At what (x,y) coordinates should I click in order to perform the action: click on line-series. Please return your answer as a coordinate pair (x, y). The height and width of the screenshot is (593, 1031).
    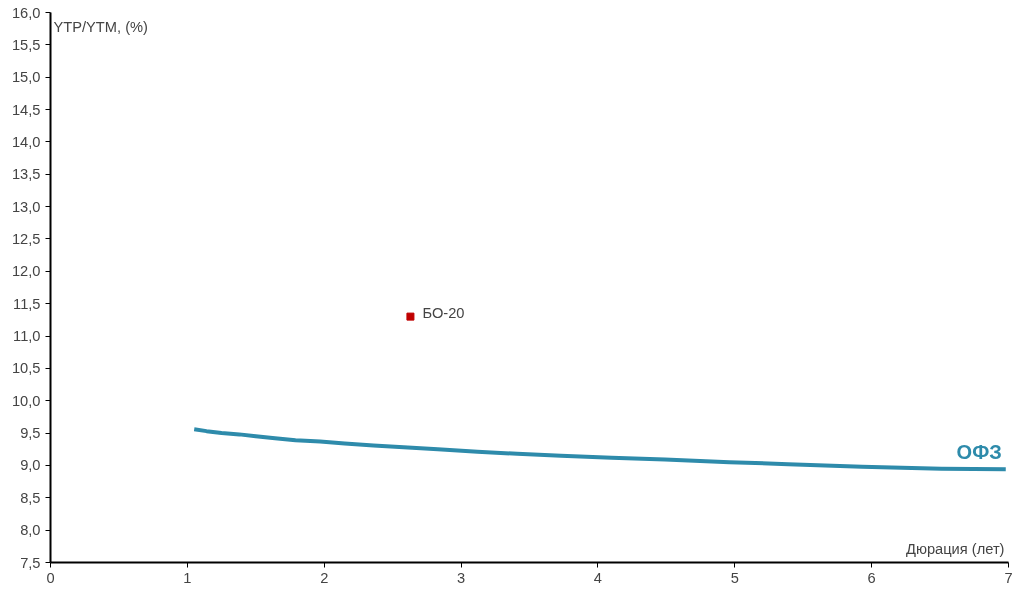
    Looking at the image, I should click on (600, 449).